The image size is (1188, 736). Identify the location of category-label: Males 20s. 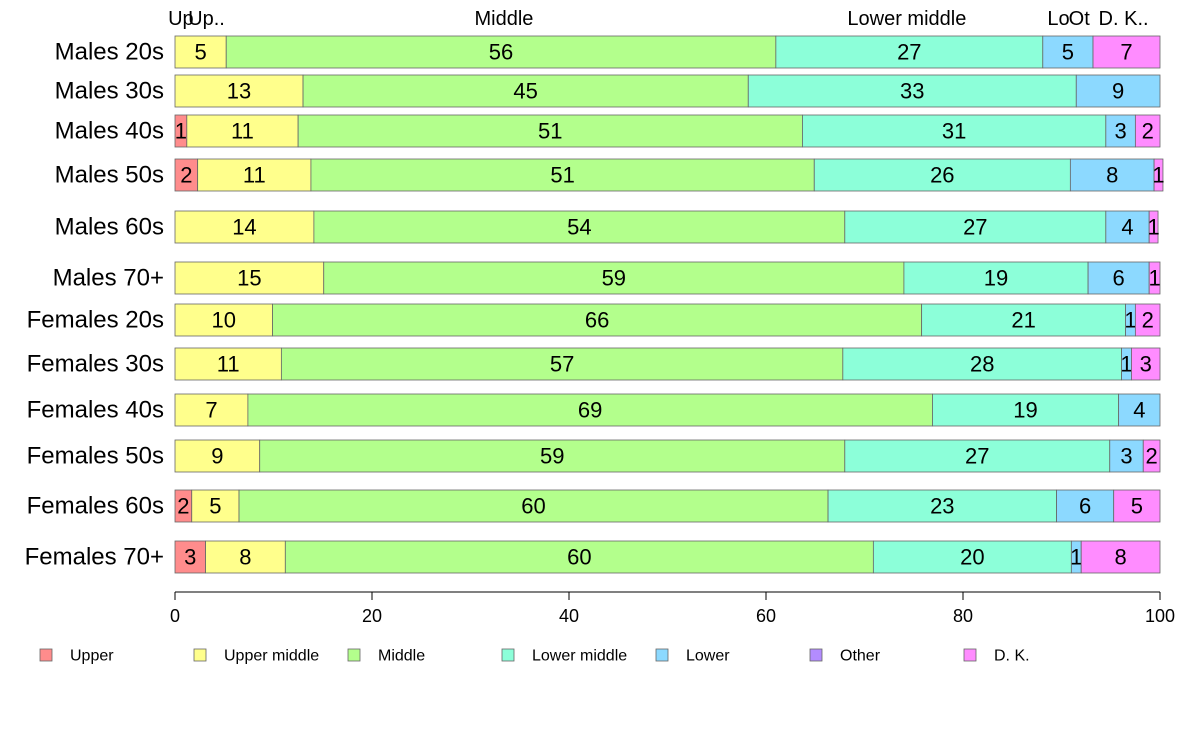
(109, 52).